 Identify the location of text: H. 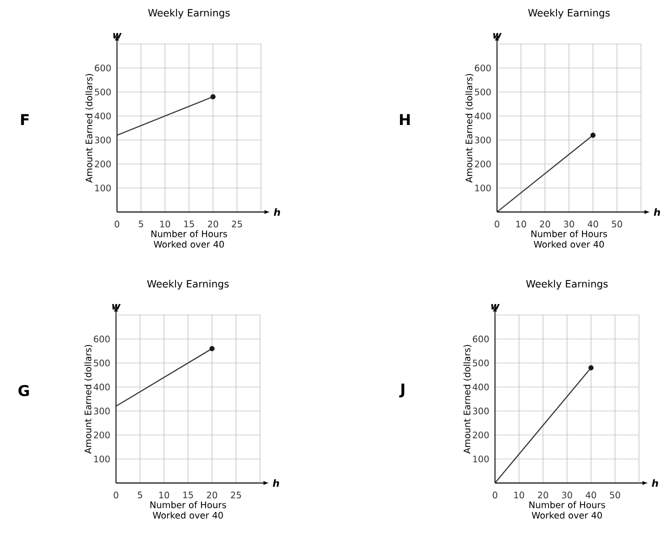
(405, 120).